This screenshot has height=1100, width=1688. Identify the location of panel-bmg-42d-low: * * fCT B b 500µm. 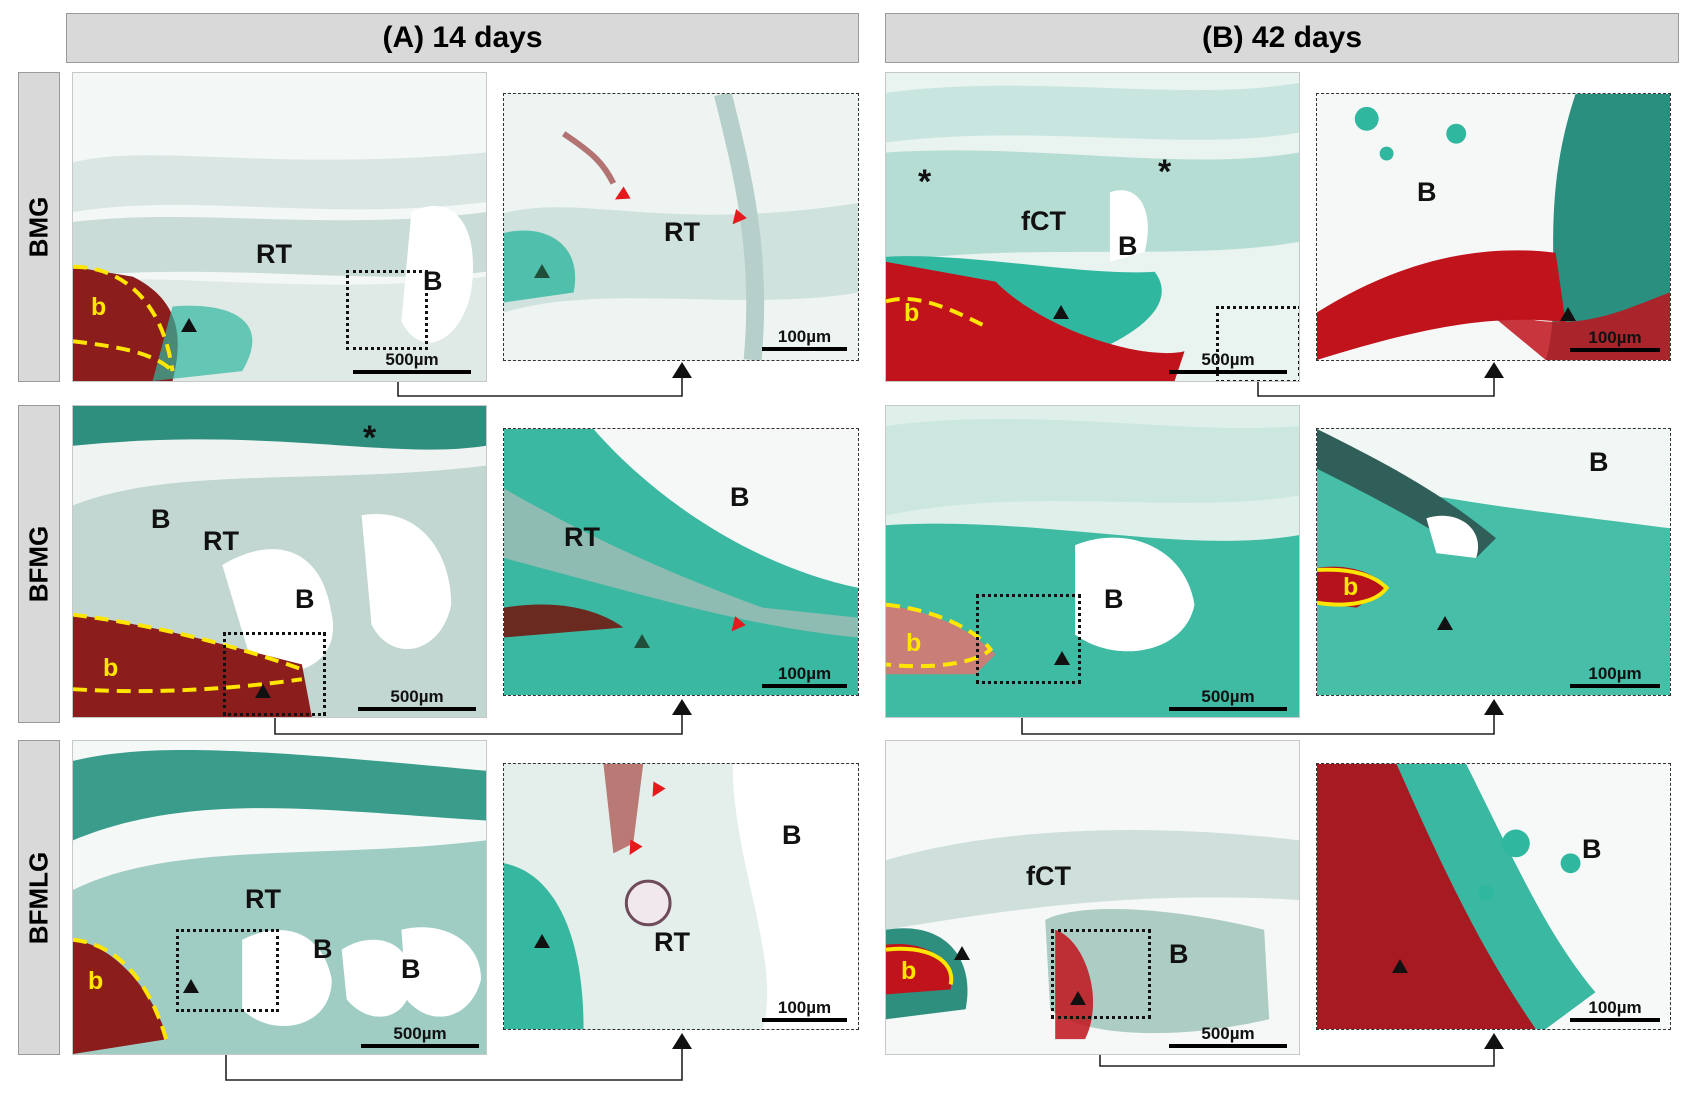
(1092, 227).